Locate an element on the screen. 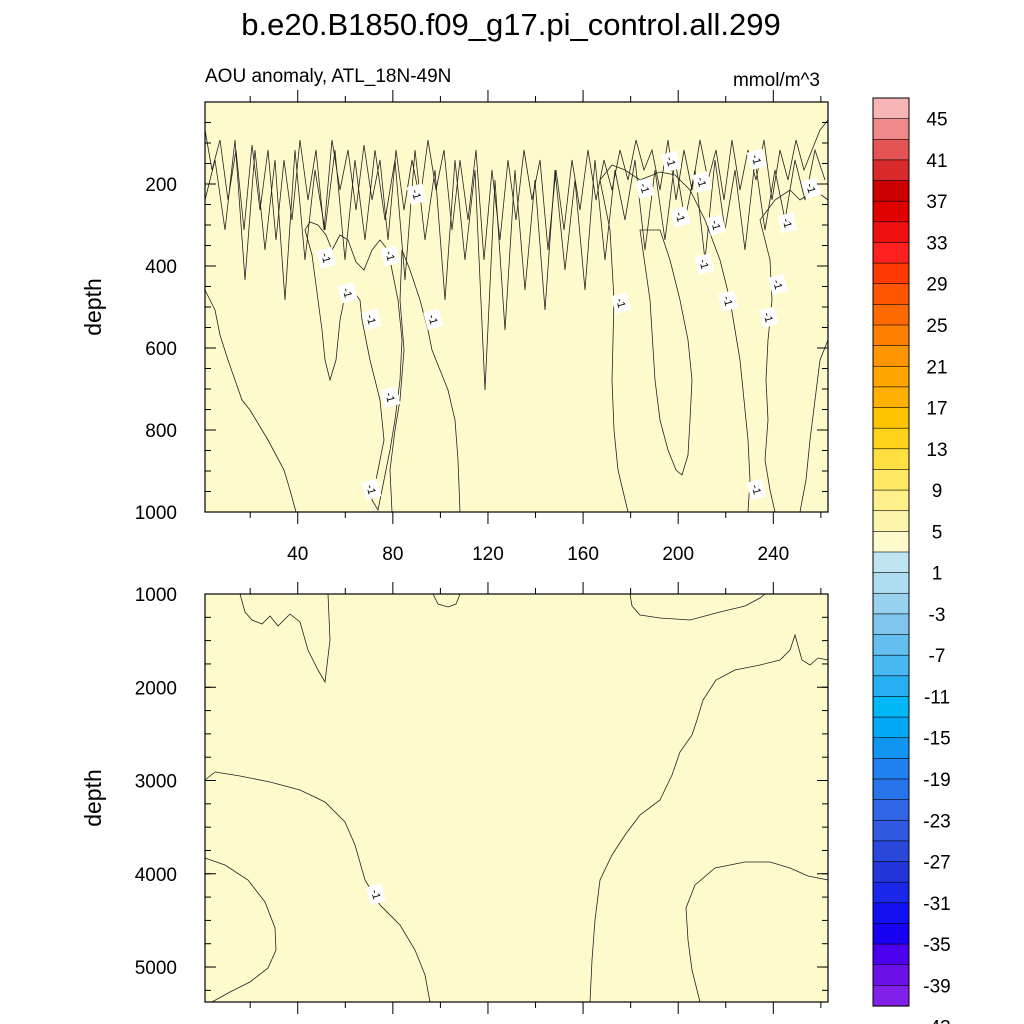 This screenshot has height=1024, width=1024. x-tick-label: 240 is located at coordinates (773, 554).